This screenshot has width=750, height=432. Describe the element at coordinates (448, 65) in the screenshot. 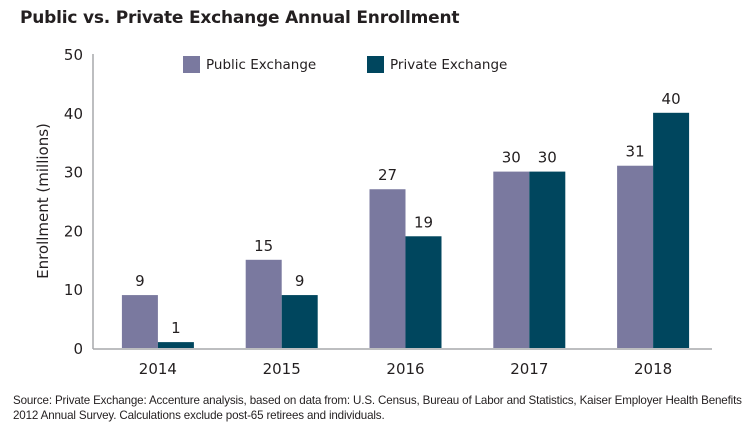

I see `legend-label: Private Exchange` at that location.